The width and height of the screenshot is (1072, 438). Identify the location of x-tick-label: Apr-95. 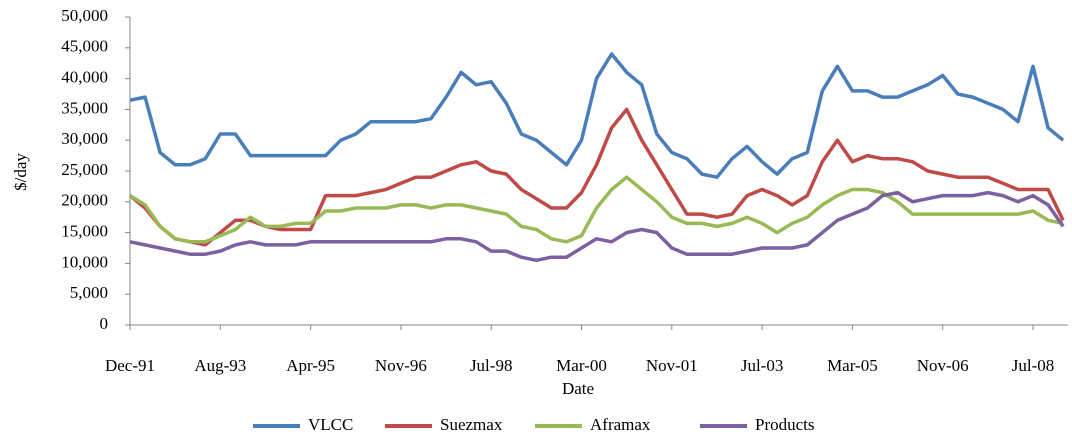
(310, 365).